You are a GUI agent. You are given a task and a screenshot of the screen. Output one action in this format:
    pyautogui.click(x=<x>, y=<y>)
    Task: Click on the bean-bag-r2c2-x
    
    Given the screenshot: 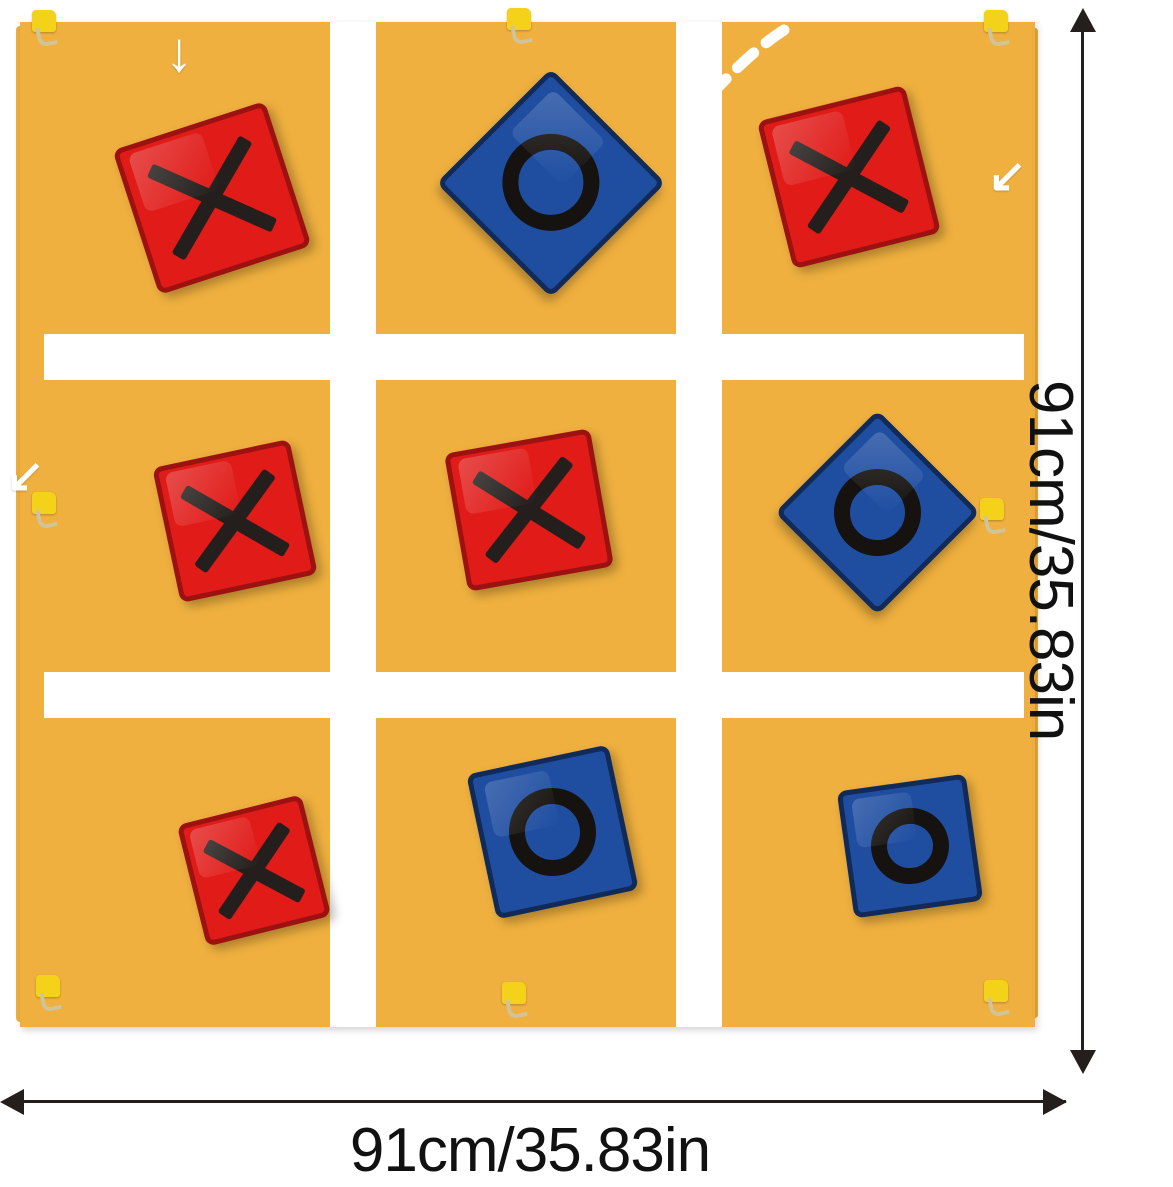 What is the action you would take?
    pyautogui.click(x=529, y=510)
    